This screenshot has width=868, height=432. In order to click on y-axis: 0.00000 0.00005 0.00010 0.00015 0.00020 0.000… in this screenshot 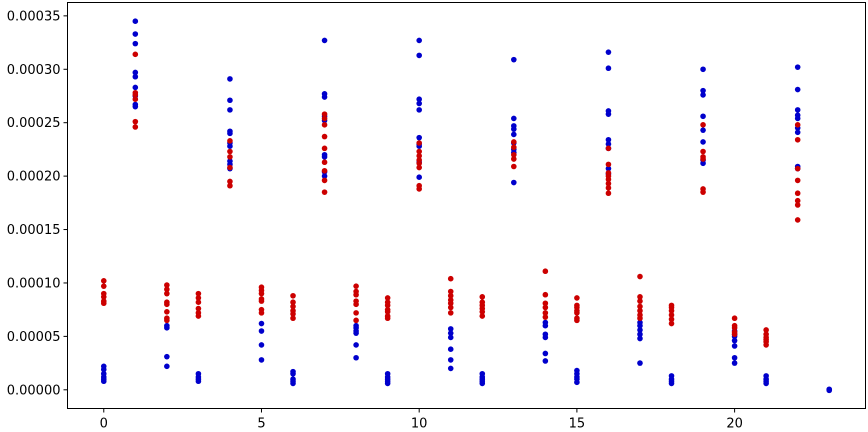, I will do `click(37, 203)`.